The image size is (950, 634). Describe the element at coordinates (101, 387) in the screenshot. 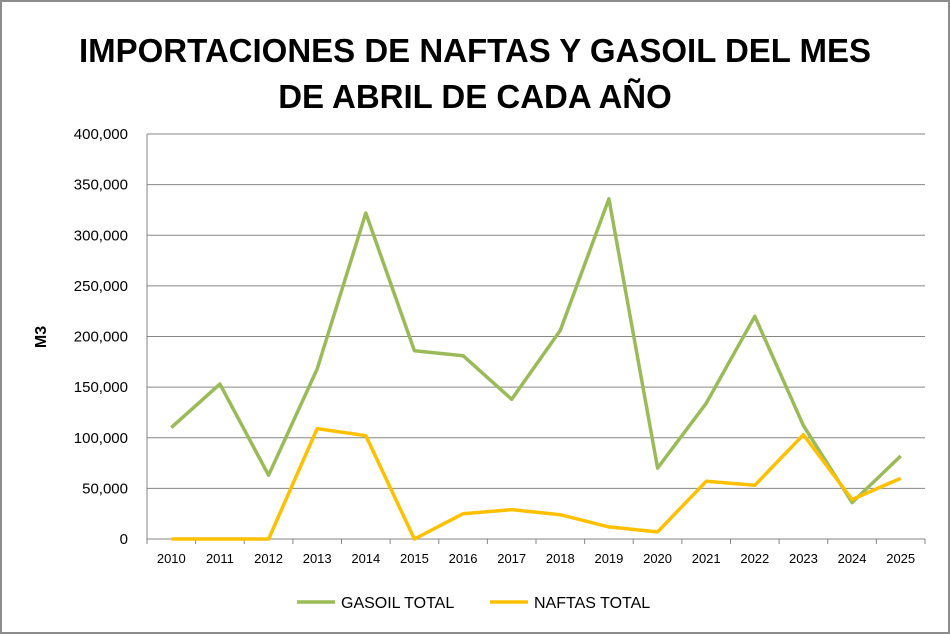

I see `y-tick-label: 150,000` at that location.